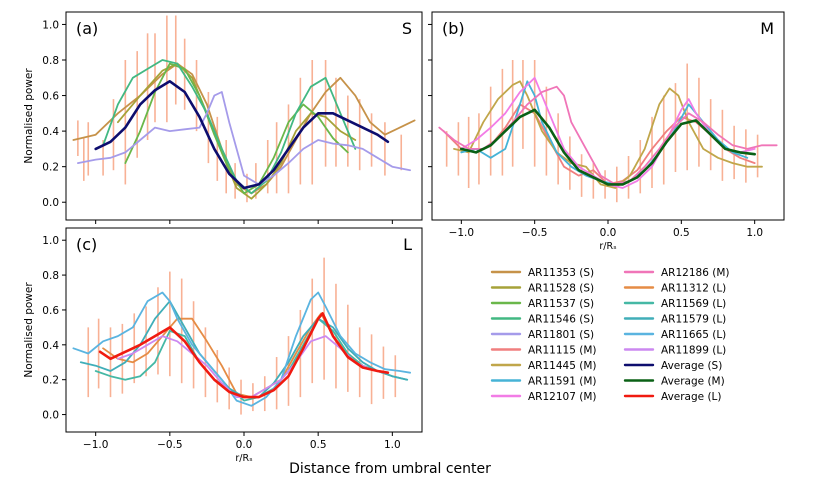  Describe the element at coordinates (50, 168) in the screenshot. I see `ytick-label-0-1: 0.2` at that location.